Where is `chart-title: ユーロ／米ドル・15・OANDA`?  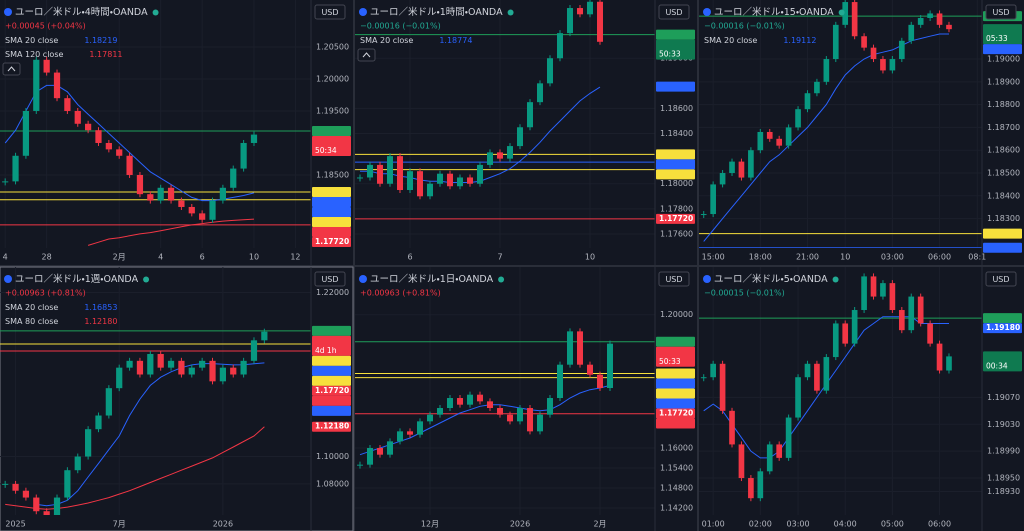 chart-title: ユーロ／米ドル・15・OANDA is located at coordinates (774, 12).